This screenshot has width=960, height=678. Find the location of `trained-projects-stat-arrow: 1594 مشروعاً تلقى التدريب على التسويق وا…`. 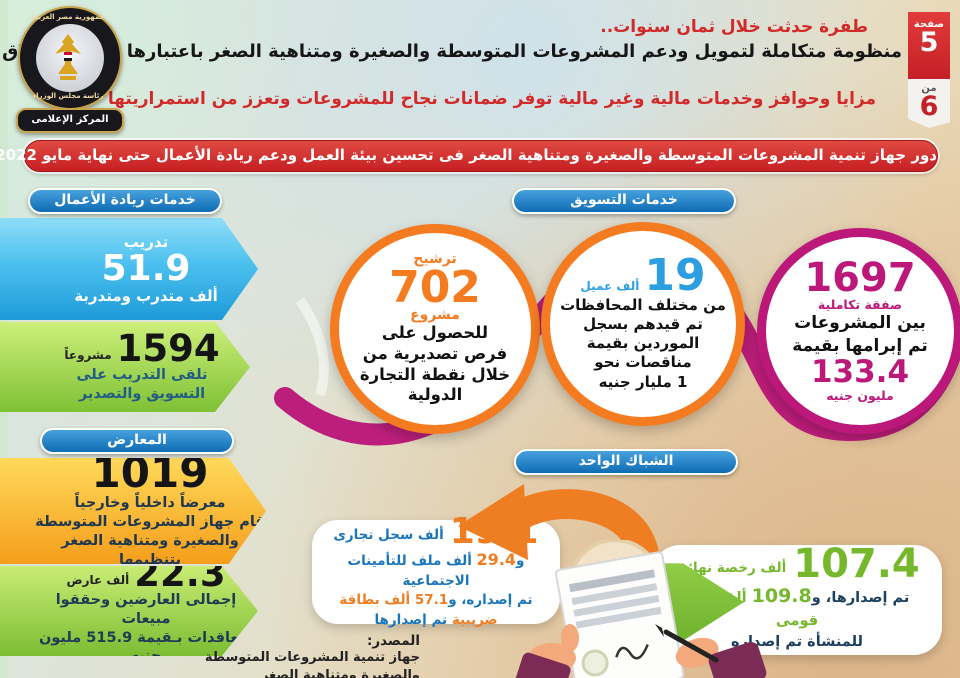

trained-projects-stat-arrow: 1594 مشروعاً تلقى التدريب على التسويق وا… is located at coordinates (125, 367).